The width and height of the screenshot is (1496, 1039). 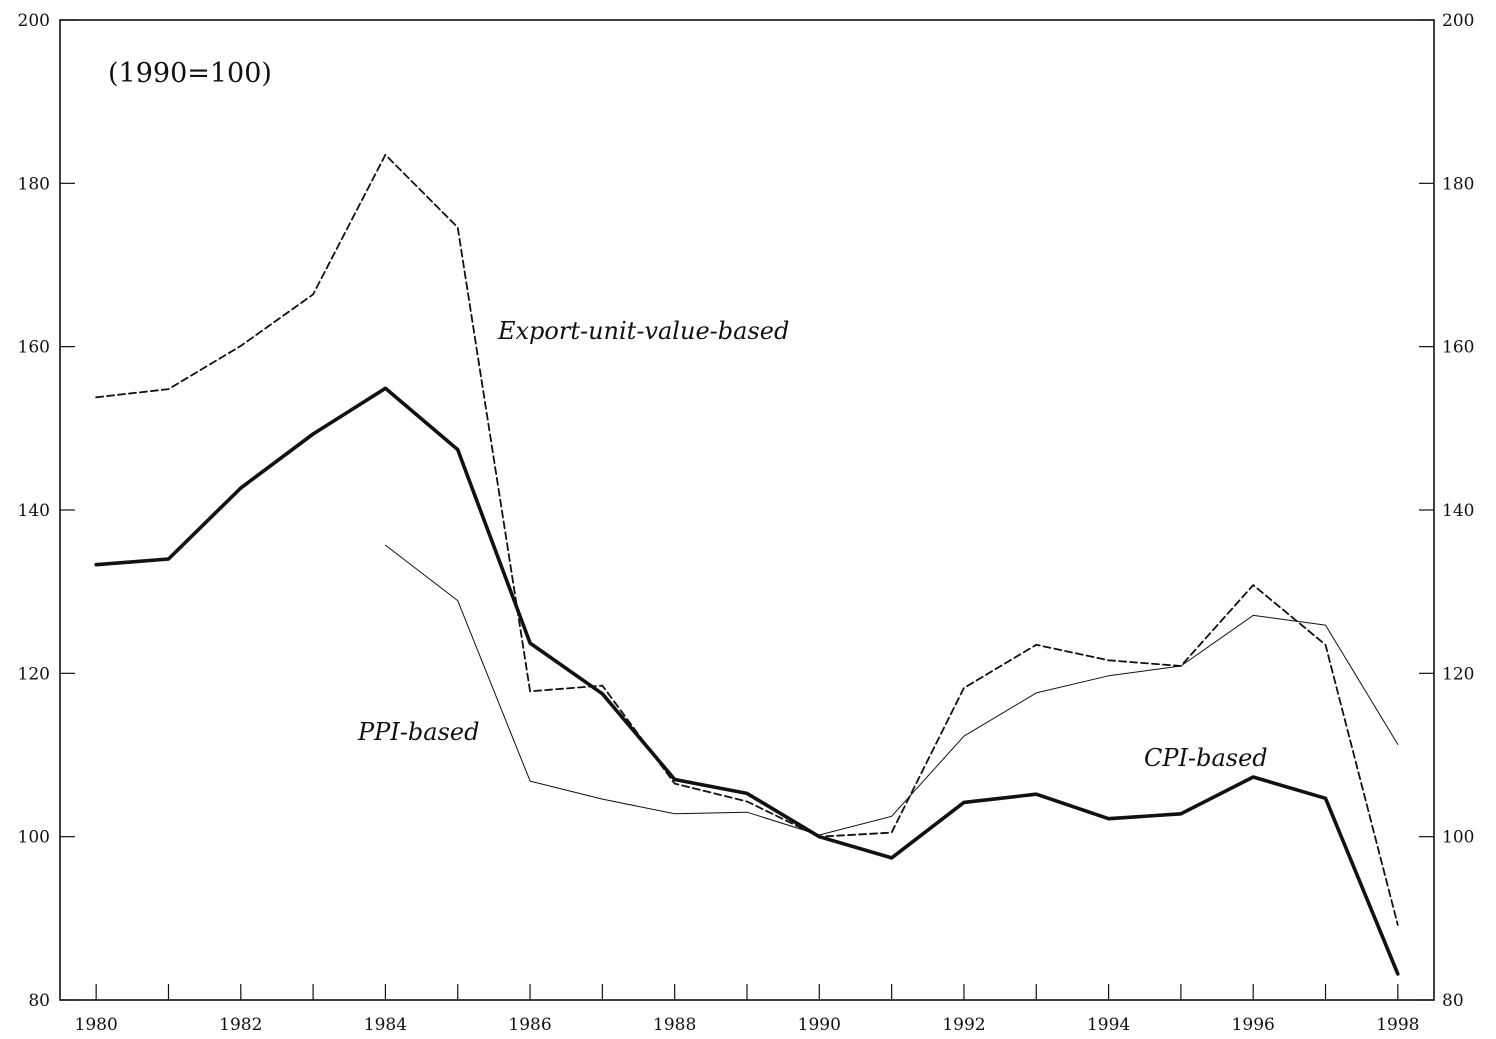 I want to click on y-tick-label-left: 100, so click(x=34, y=838).